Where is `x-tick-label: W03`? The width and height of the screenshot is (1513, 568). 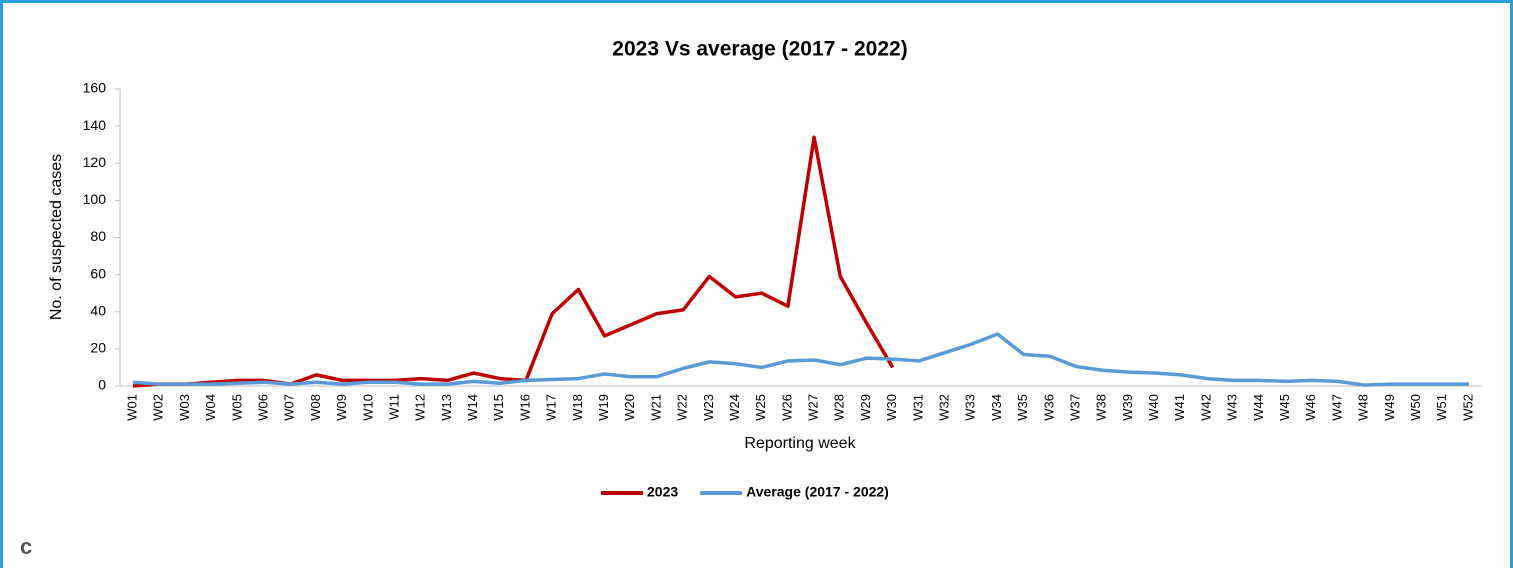 x-tick-label: W03 is located at coordinates (184, 407).